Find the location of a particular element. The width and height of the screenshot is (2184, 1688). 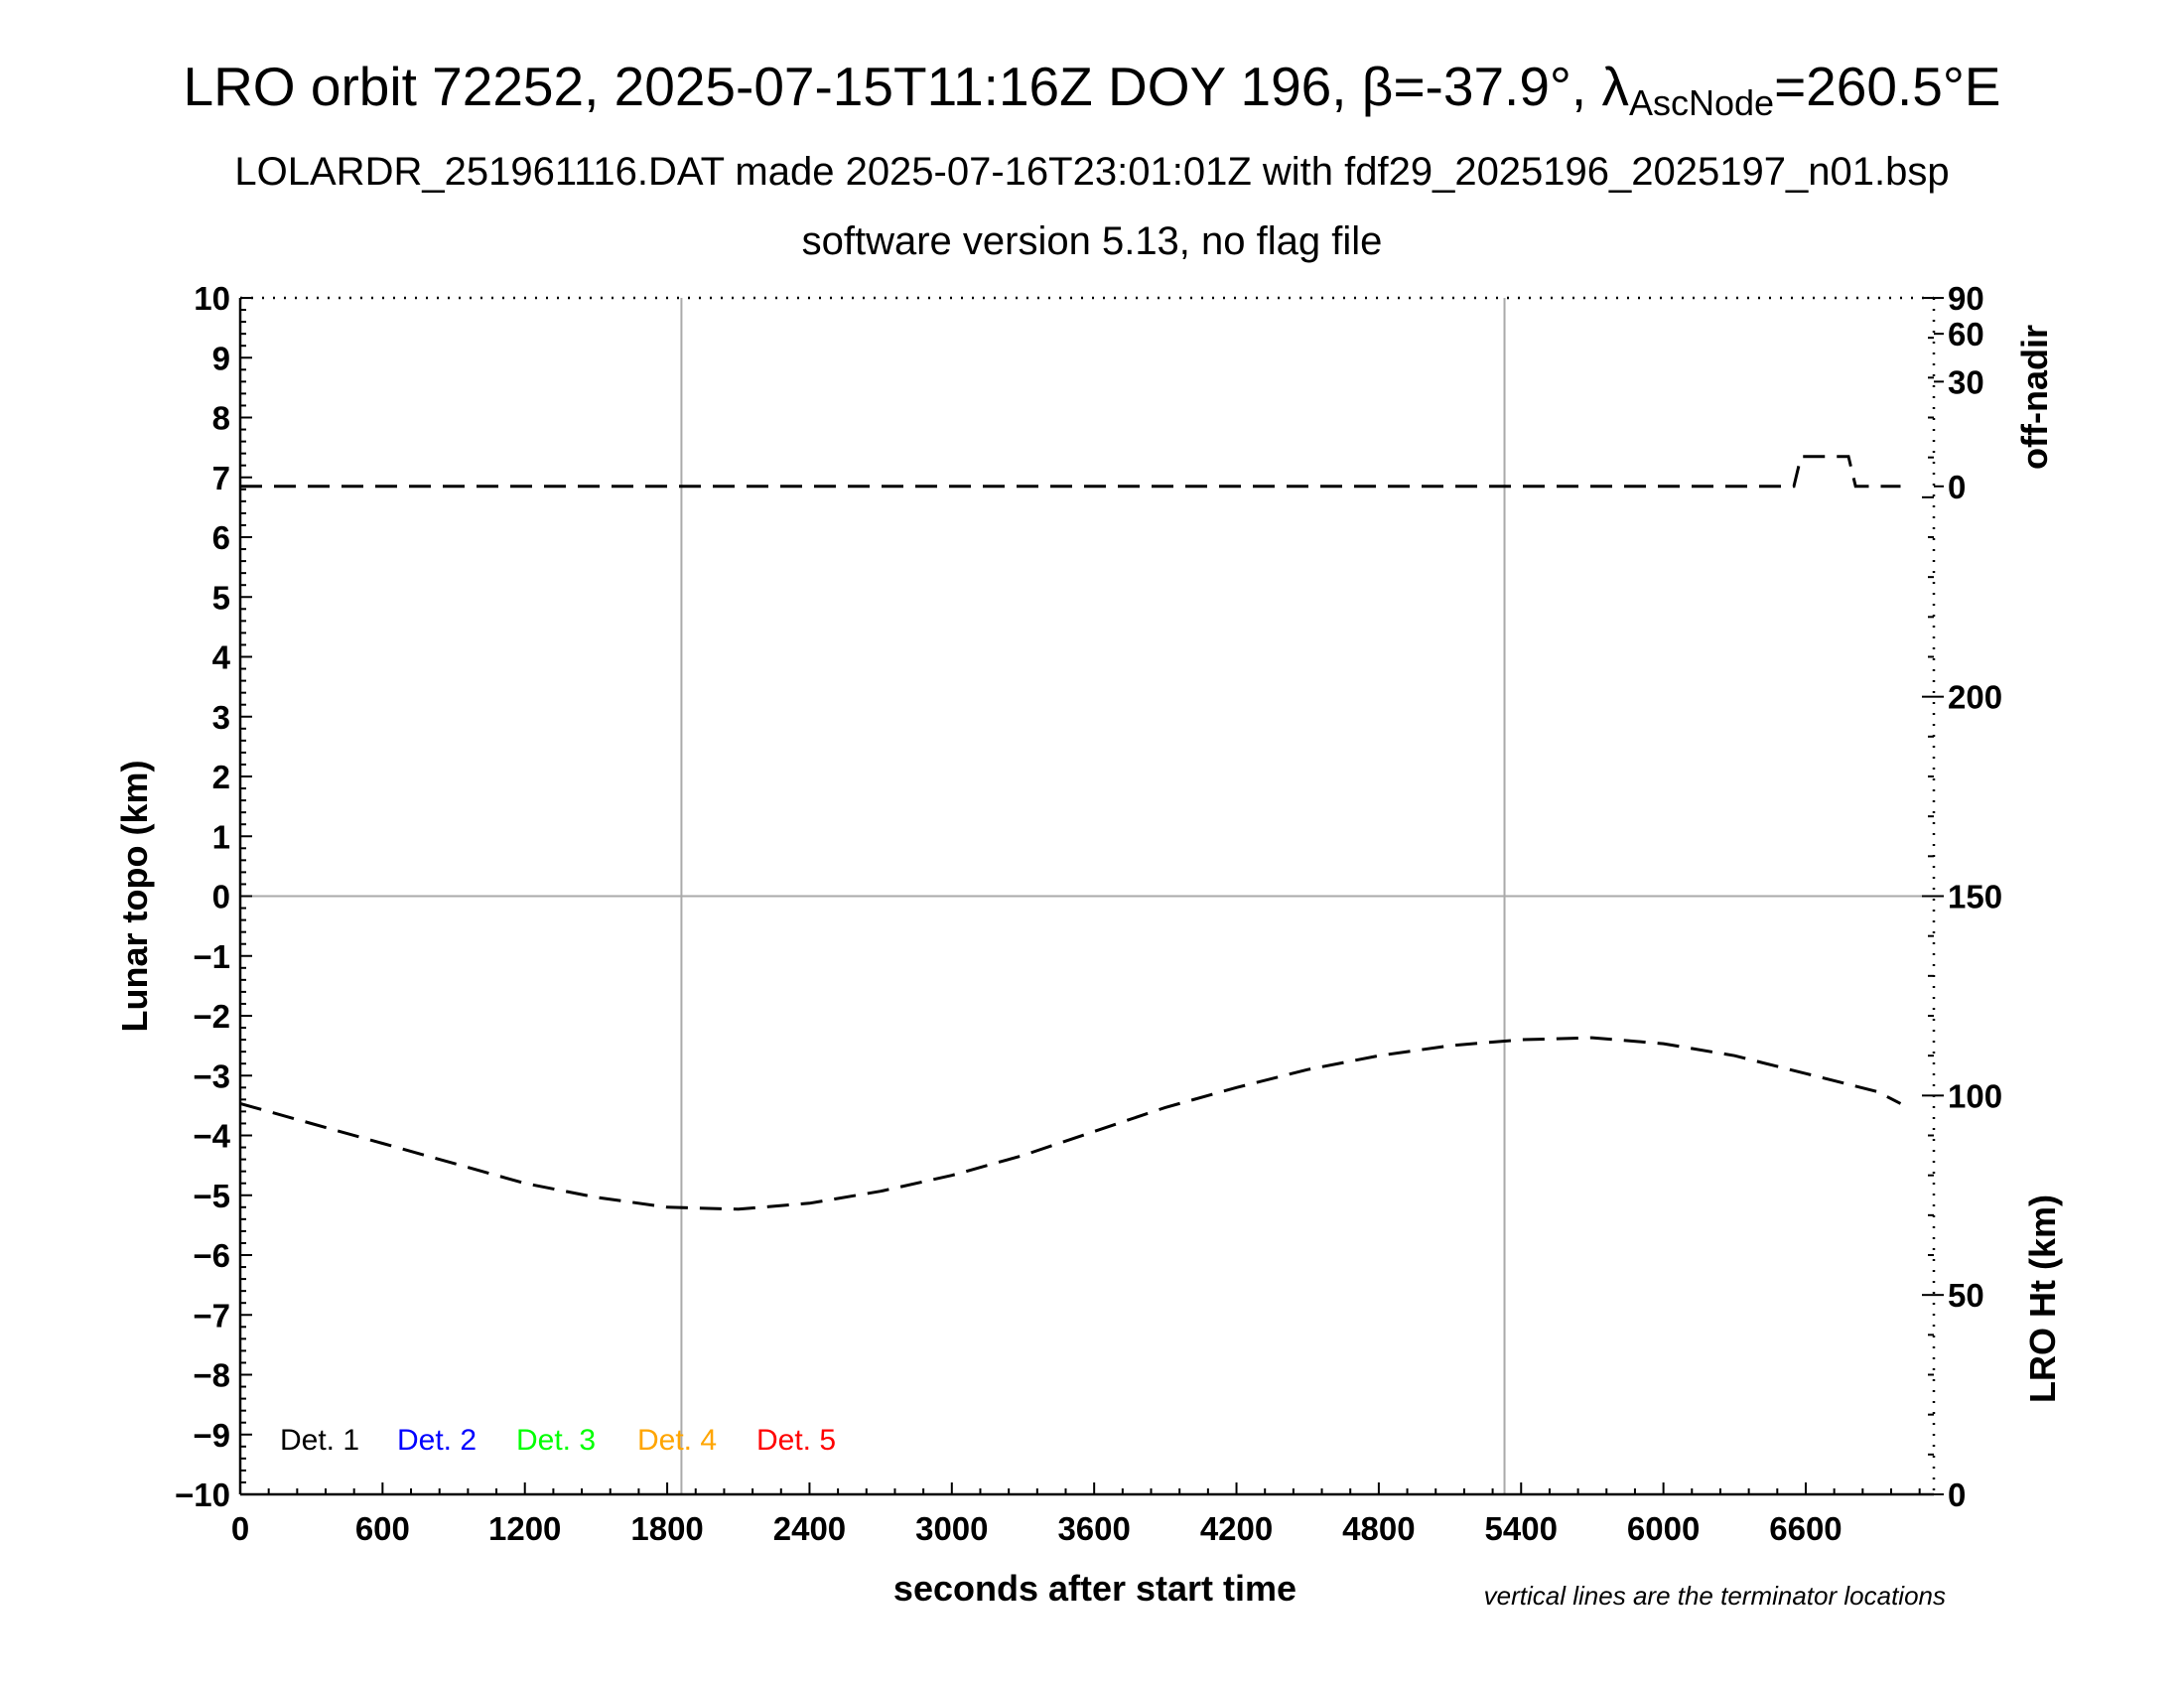

x-tick-label: 3600 is located at coordinates (1093, 1528).